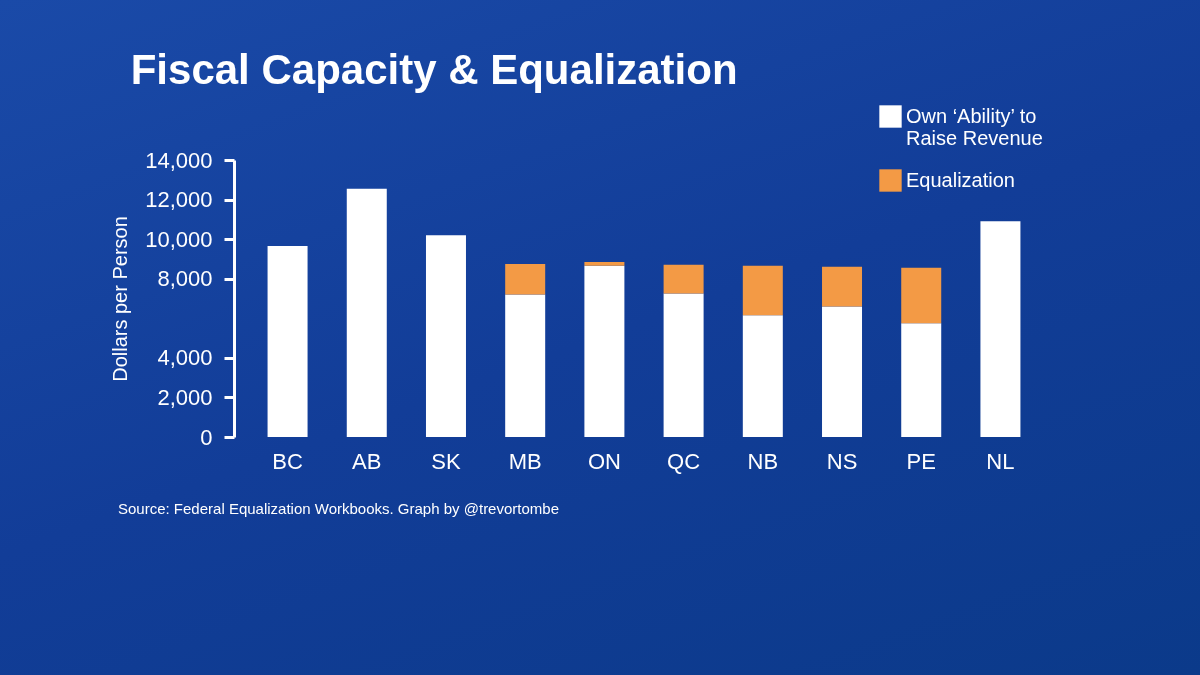  Describe the element at coordinates (367, 461) in the screenshot. I see `x-tick-label: AB` at that location.